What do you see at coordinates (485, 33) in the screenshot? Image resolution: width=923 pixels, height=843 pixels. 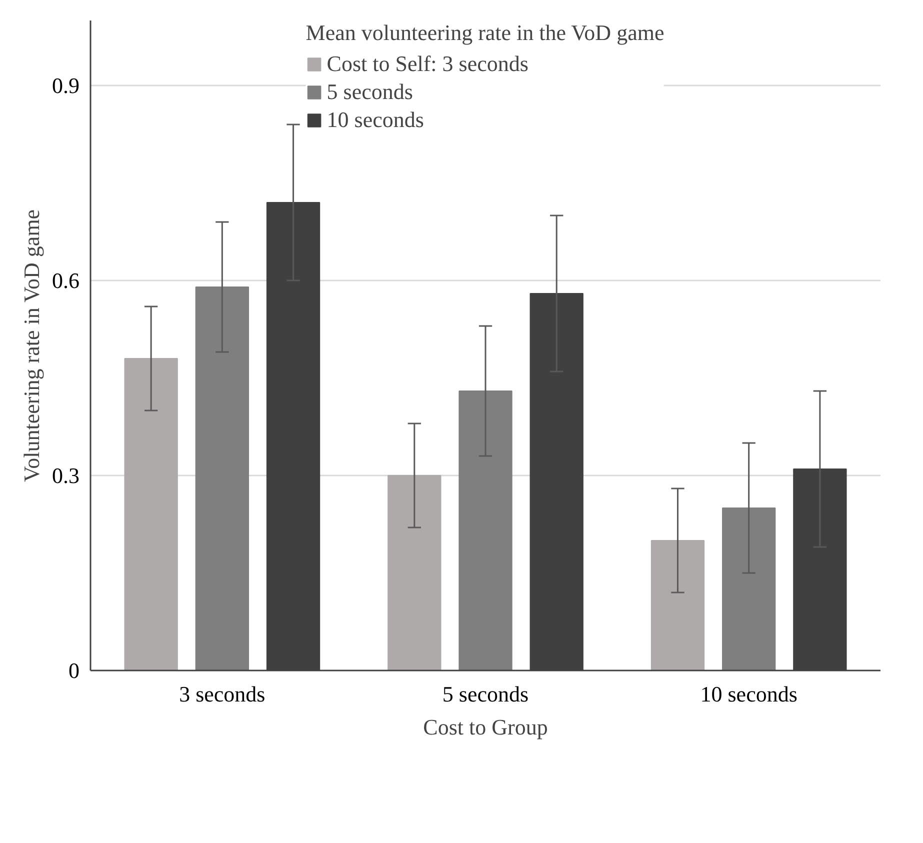 I see `legend-title: Mean volunteering rate in the VoD game` at bounding box center [485, 33].